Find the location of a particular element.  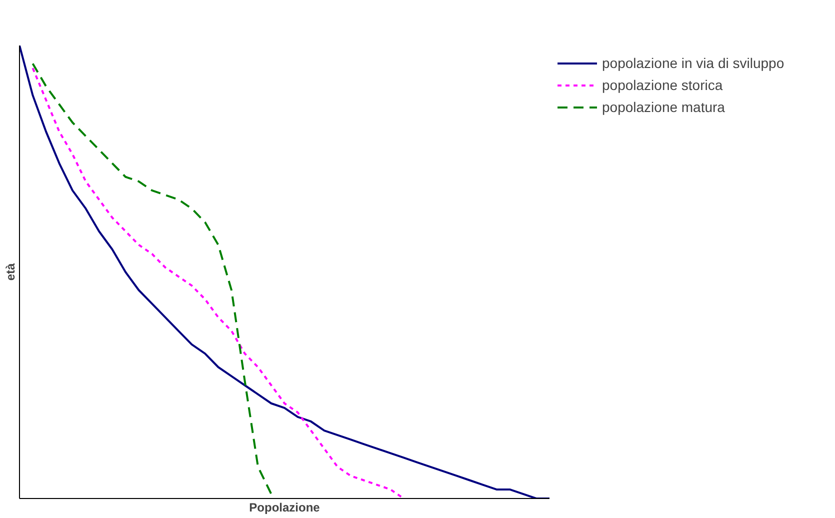

legend-label: popolazione storica is located at coordinates (662, 85).